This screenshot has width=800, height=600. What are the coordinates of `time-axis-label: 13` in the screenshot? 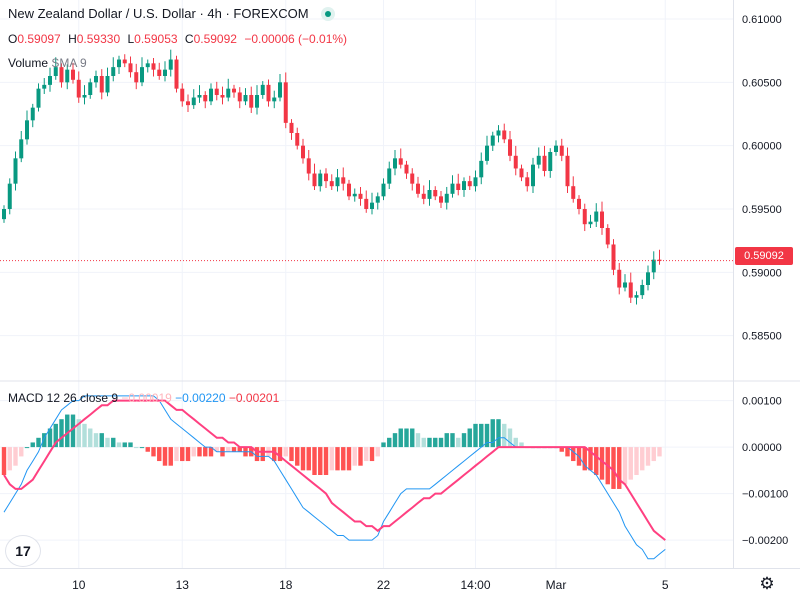 It's located at (183, 585).